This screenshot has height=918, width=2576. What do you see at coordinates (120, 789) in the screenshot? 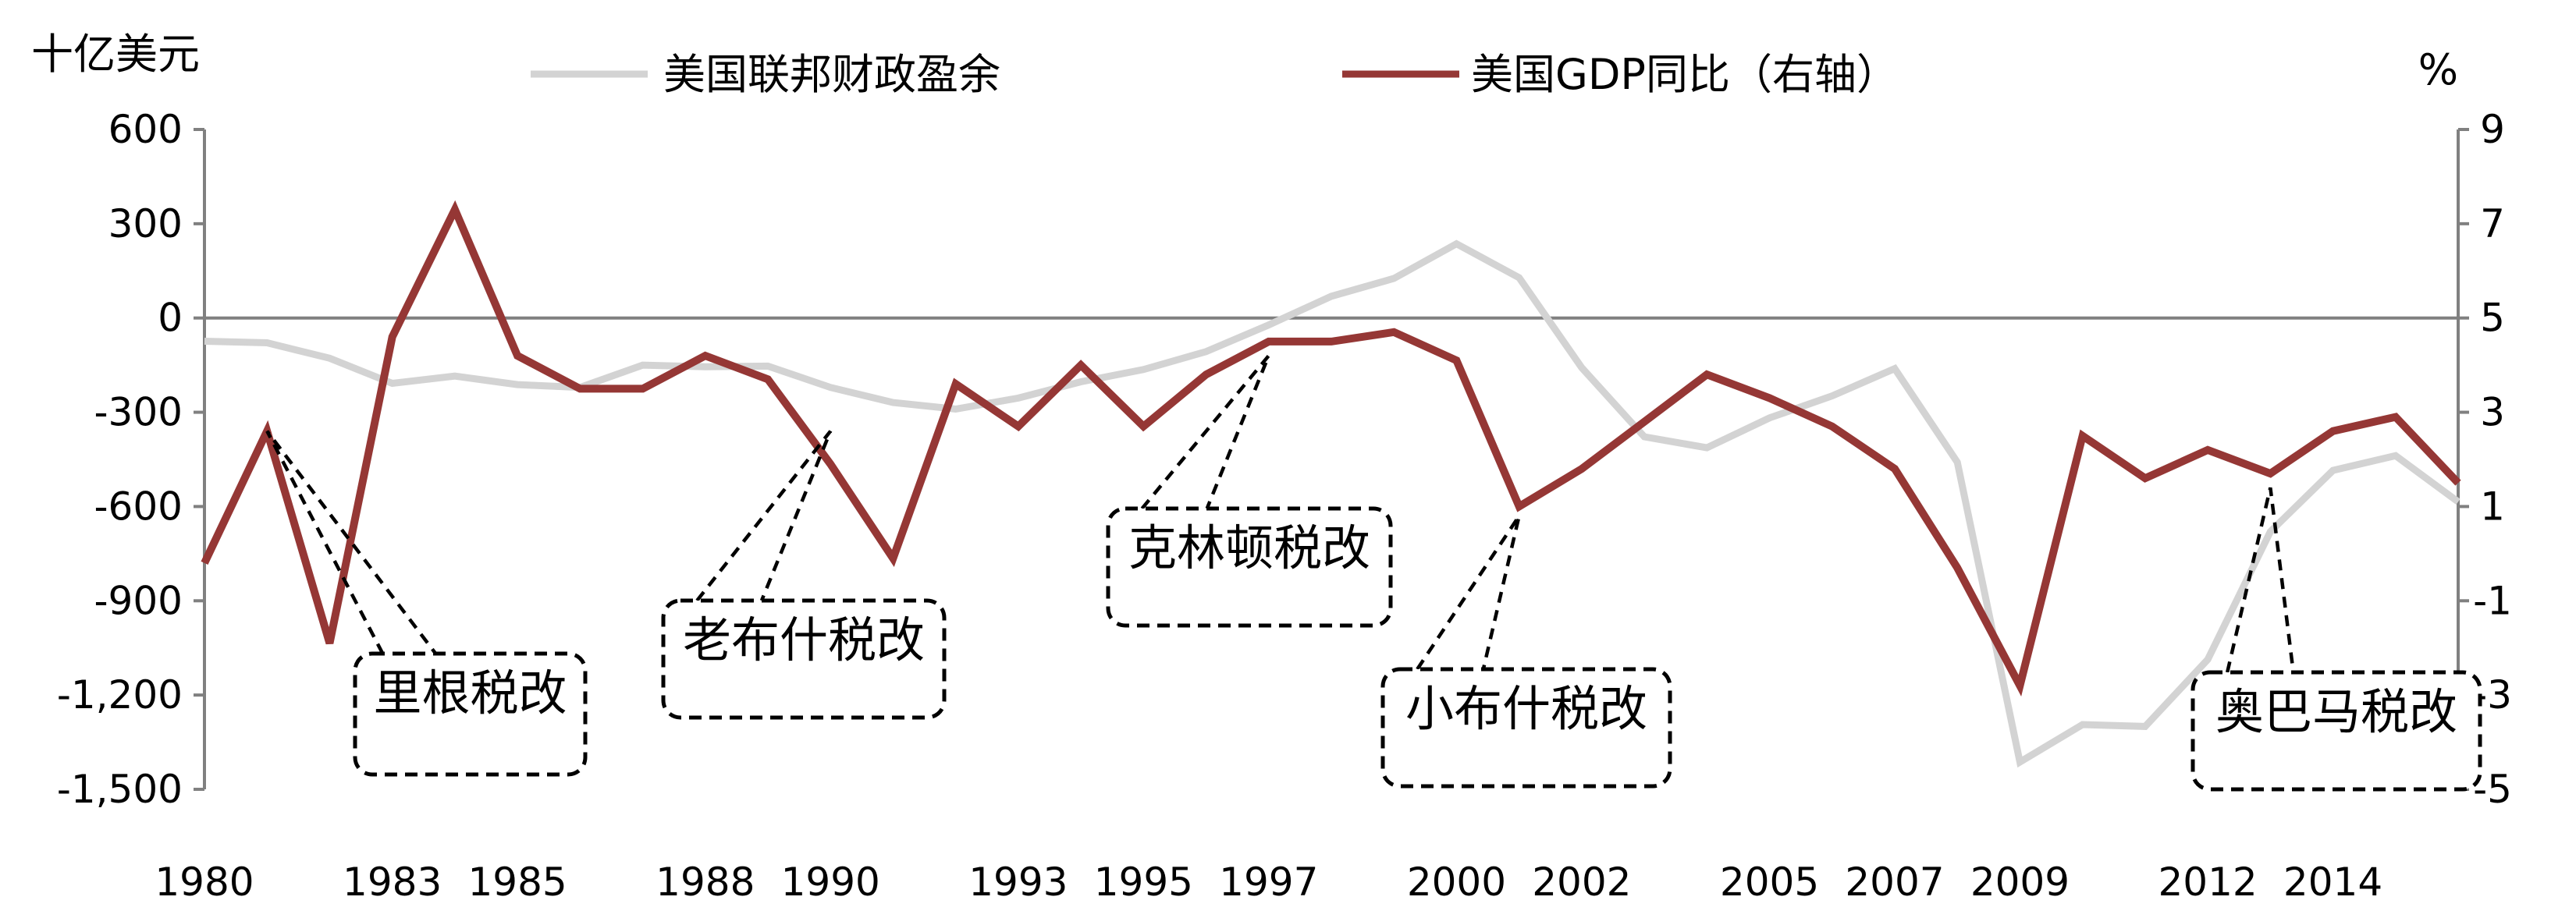
I see `left-tick-label: -1,500` at bounding box center [120, 789].